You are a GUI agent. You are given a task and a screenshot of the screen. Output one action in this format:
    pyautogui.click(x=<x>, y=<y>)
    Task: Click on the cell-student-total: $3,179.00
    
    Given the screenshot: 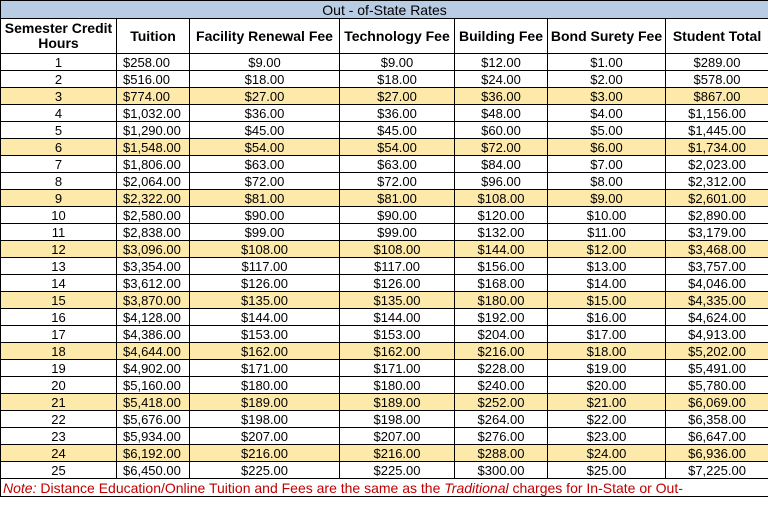 What is the action you would take?
    pyautogui.click(x=716, y=232)
    